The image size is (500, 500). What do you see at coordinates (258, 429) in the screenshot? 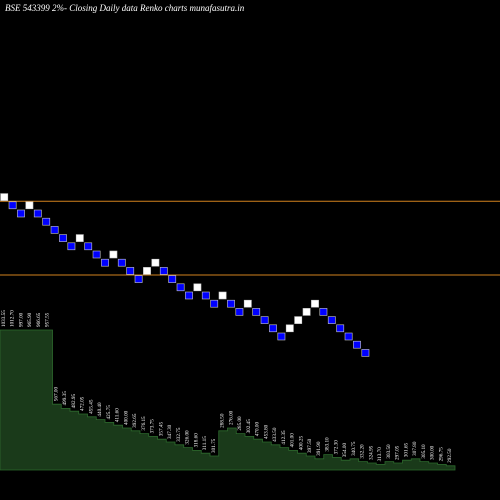
I see `volume-label: 470.00` at bounding box center [258, 429].